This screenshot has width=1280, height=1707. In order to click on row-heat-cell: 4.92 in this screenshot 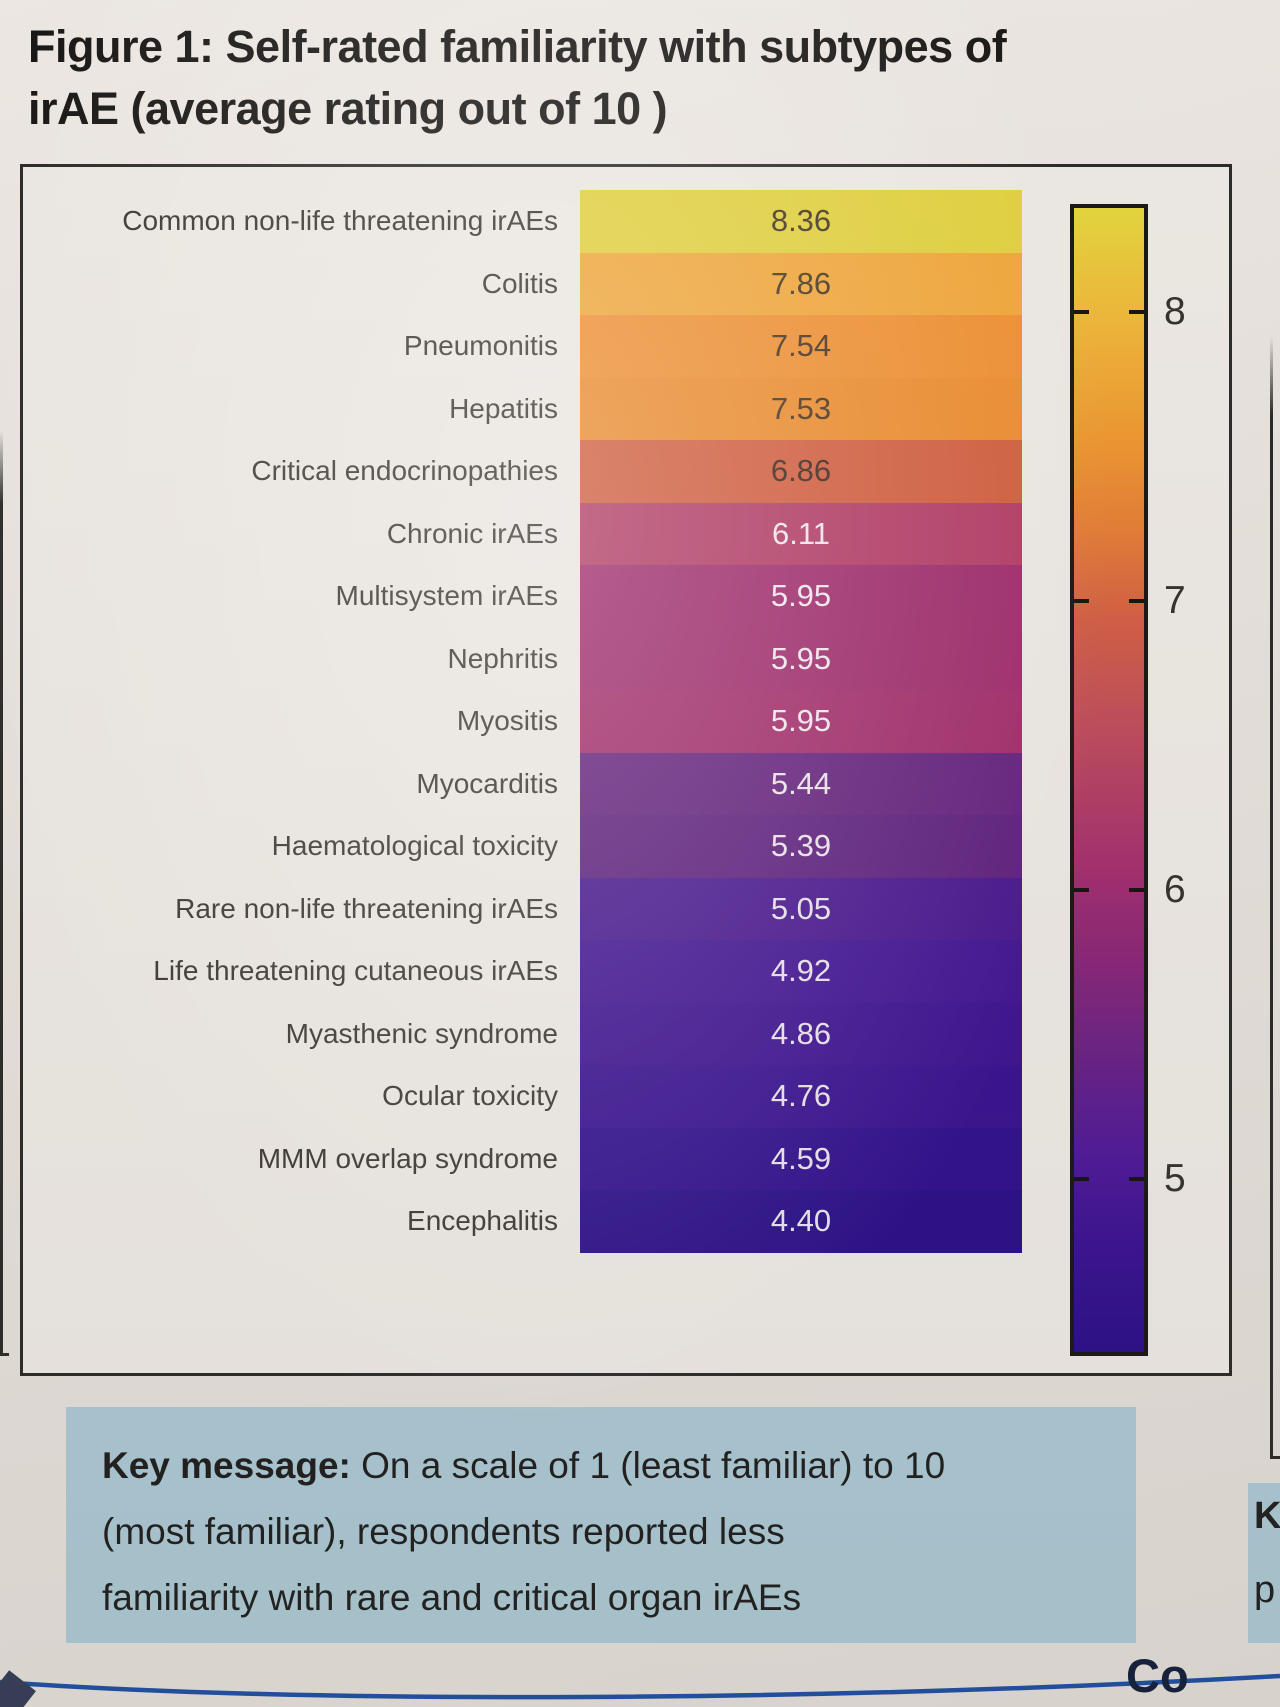, I will do `click(801, 971)`.